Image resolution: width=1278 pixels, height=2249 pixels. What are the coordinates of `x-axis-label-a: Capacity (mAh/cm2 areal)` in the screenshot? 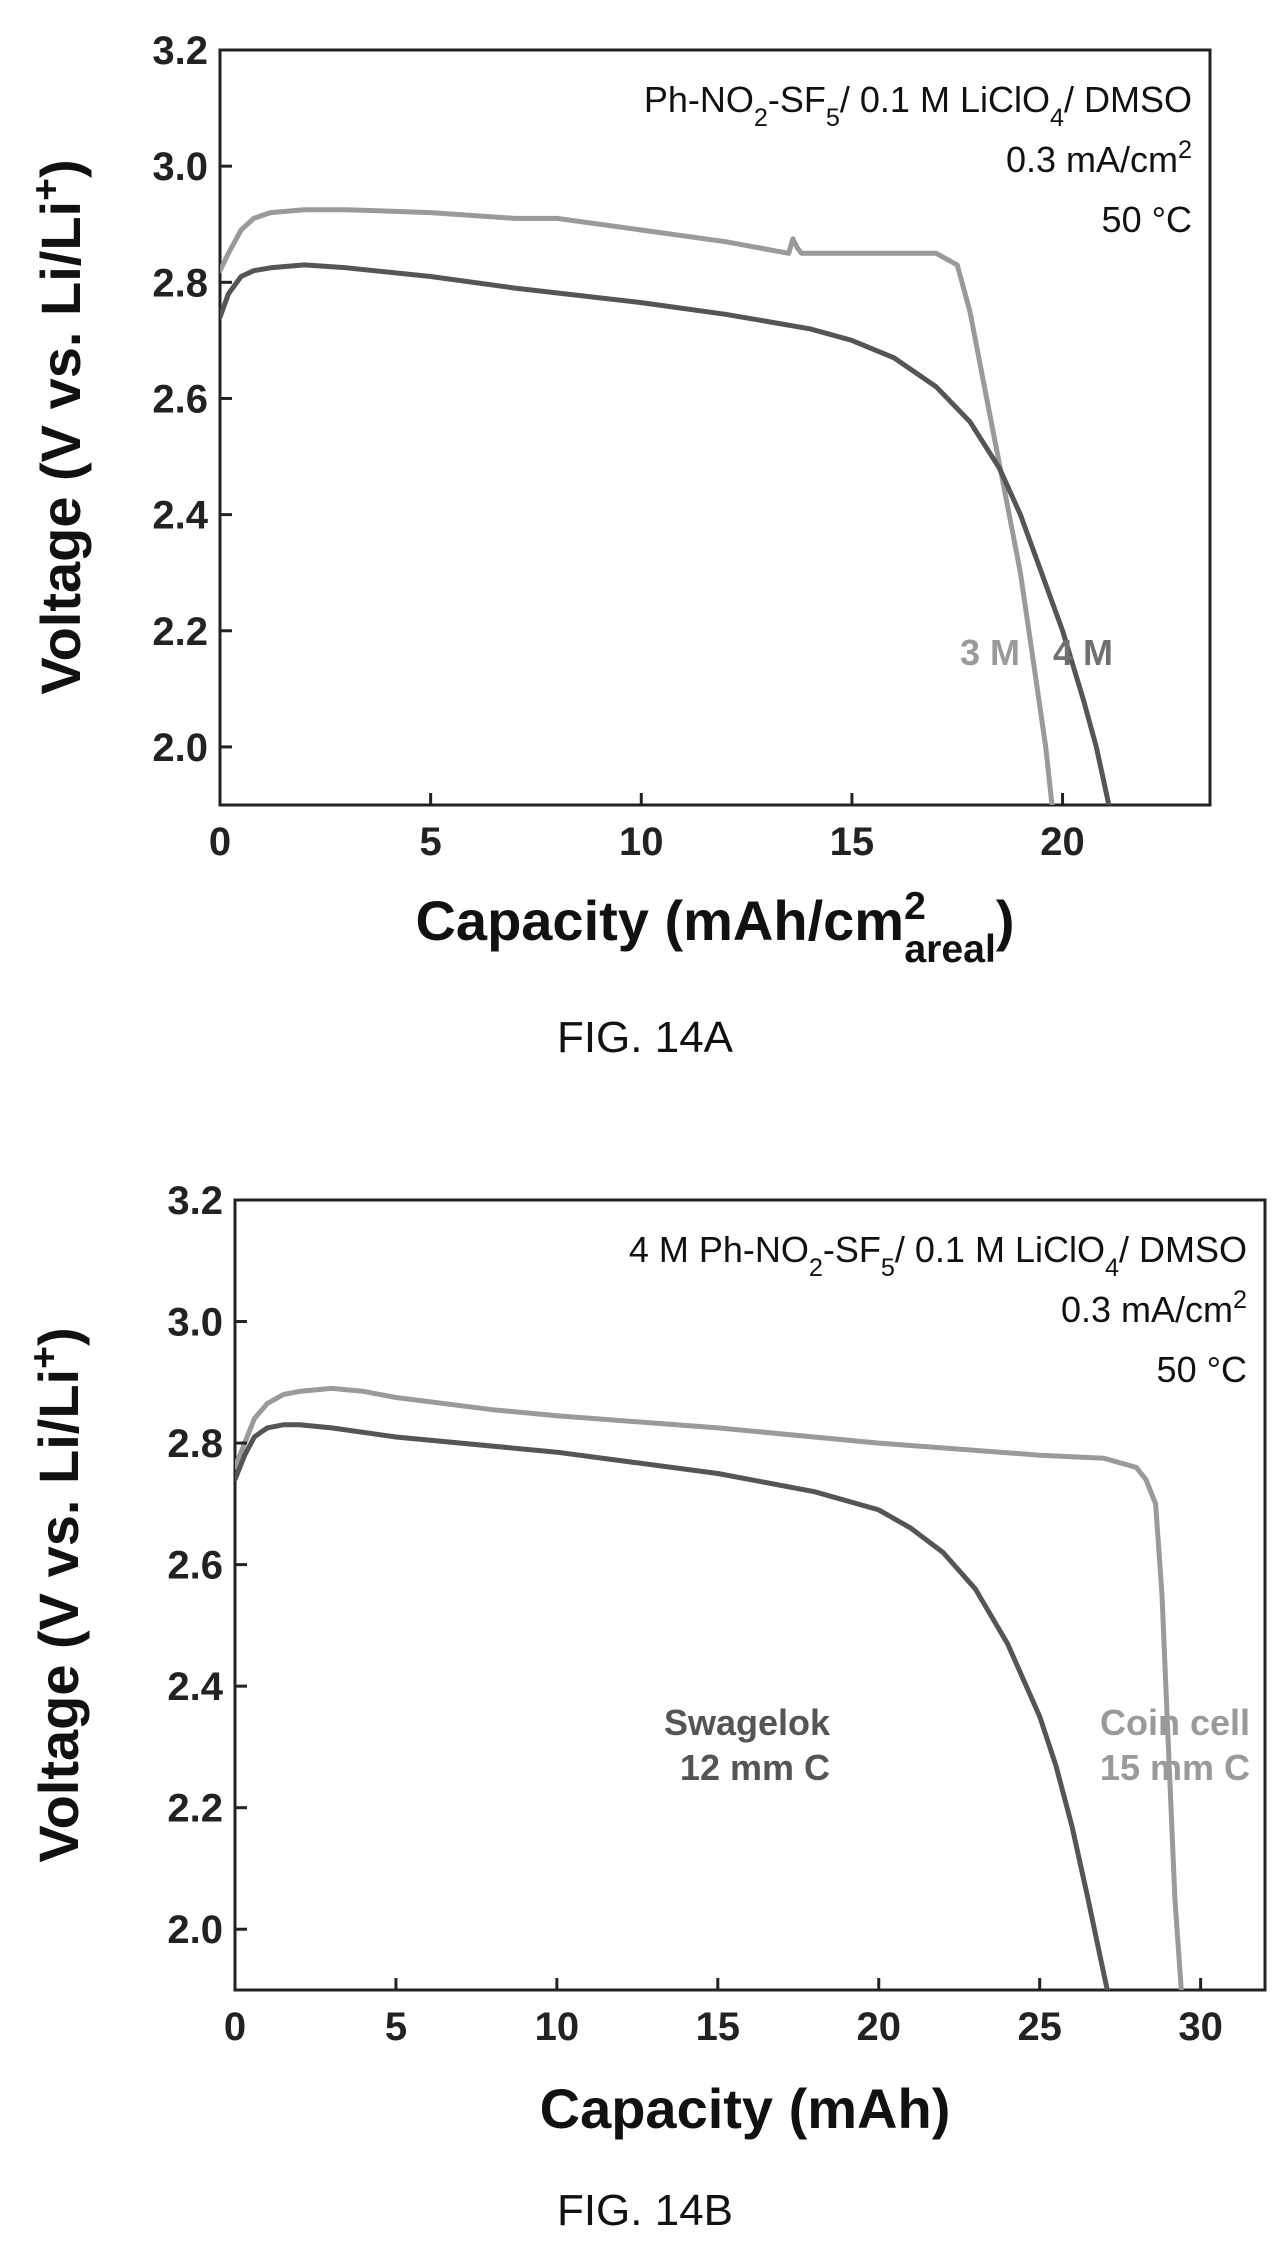 It's located at (714, 928).